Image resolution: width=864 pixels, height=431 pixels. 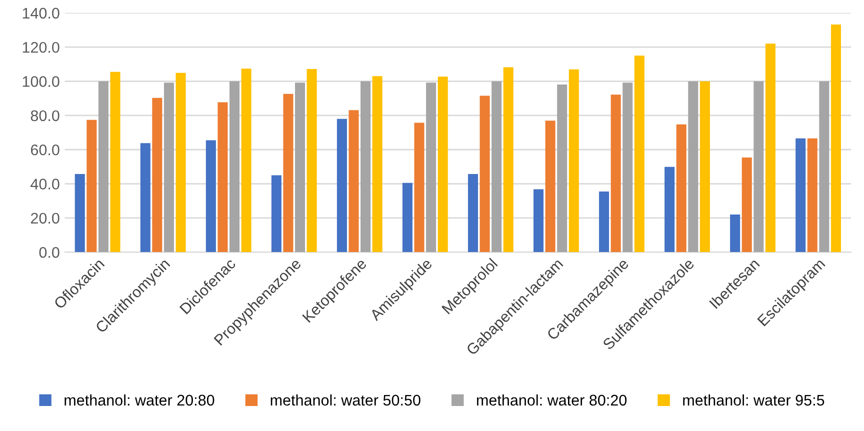 I want to click on y-tick-label: 80.0, so click(x=45, y=116).